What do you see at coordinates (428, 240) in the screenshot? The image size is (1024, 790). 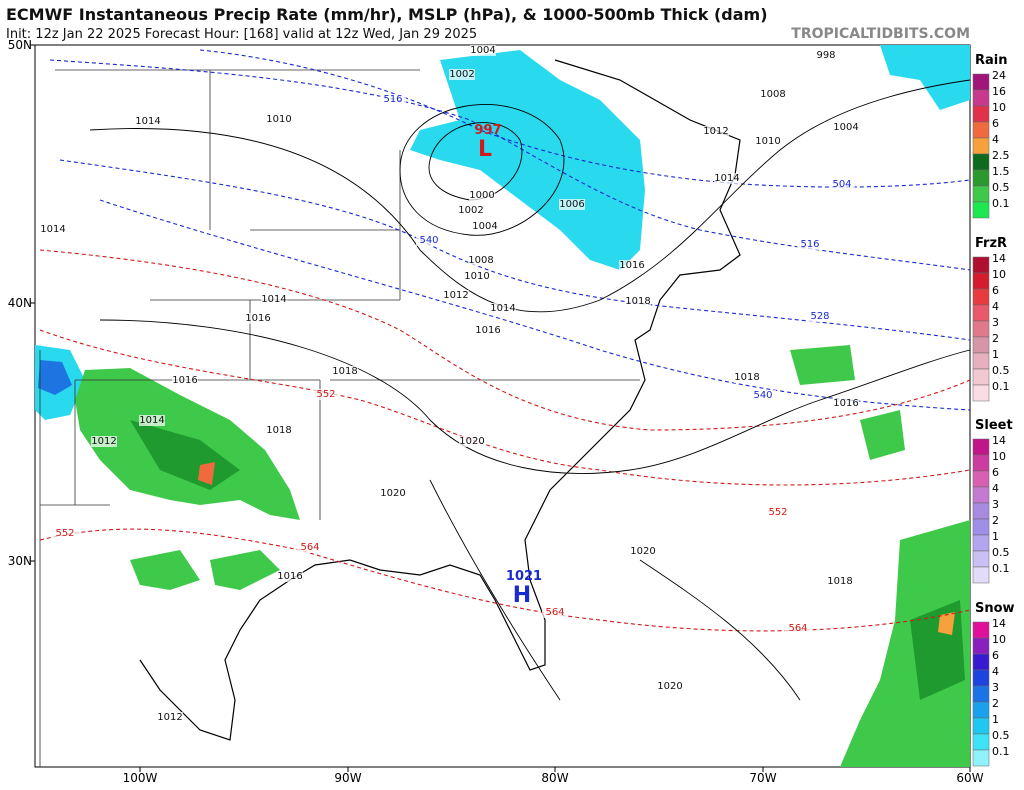 I see `contour-label: 540` at bounding box center [428, 240].